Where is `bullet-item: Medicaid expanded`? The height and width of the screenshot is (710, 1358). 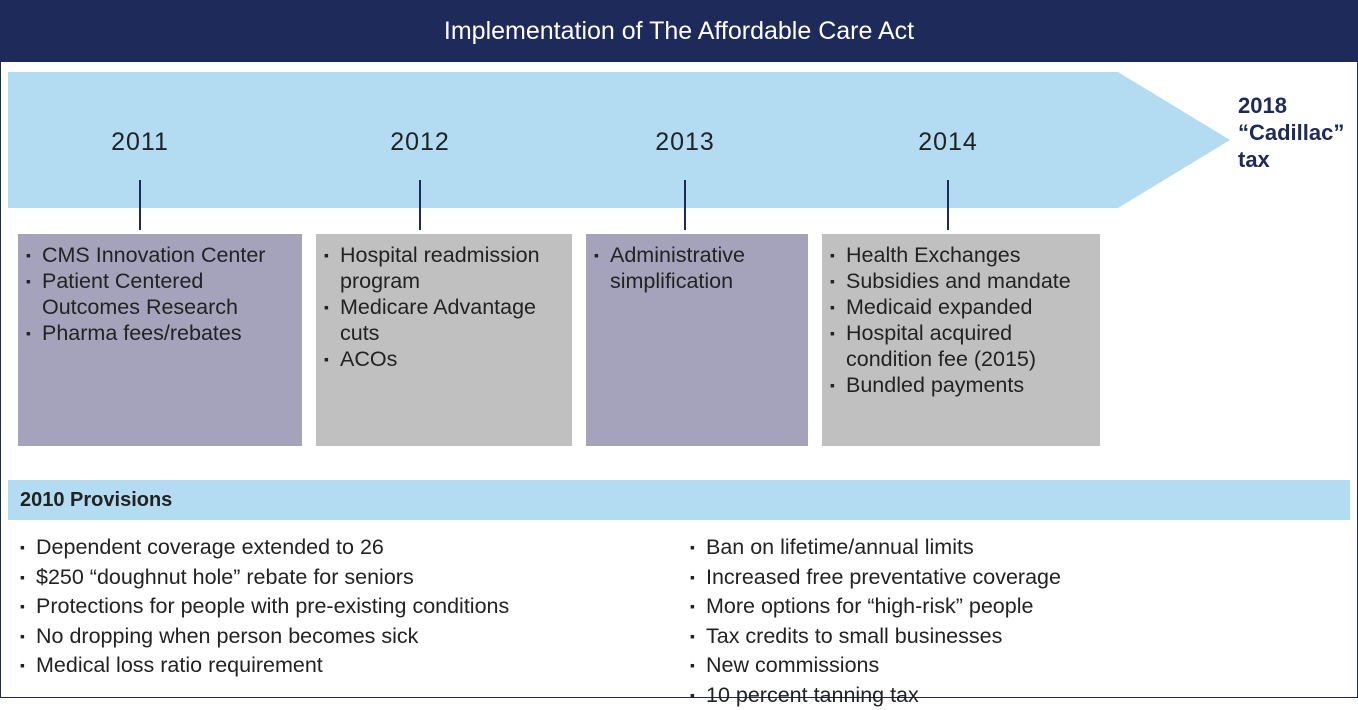
bullet-item: Medicaid expanded is located at coordinates (962, 307).